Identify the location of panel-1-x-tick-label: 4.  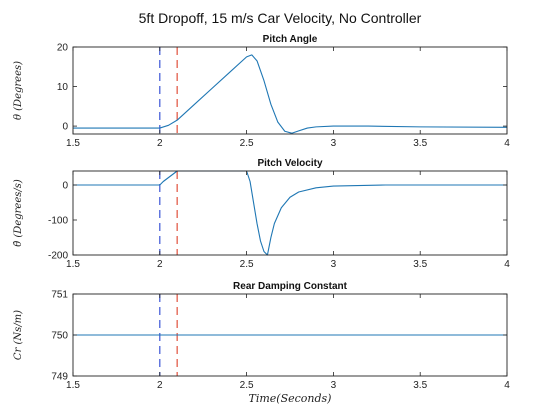
(507, 143).